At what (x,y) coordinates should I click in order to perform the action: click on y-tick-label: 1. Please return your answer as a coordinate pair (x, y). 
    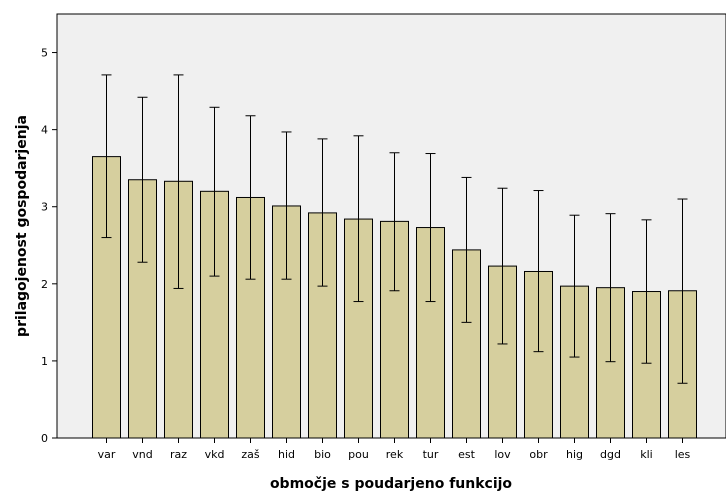
    Looking at the image, I should click on (44, 361).